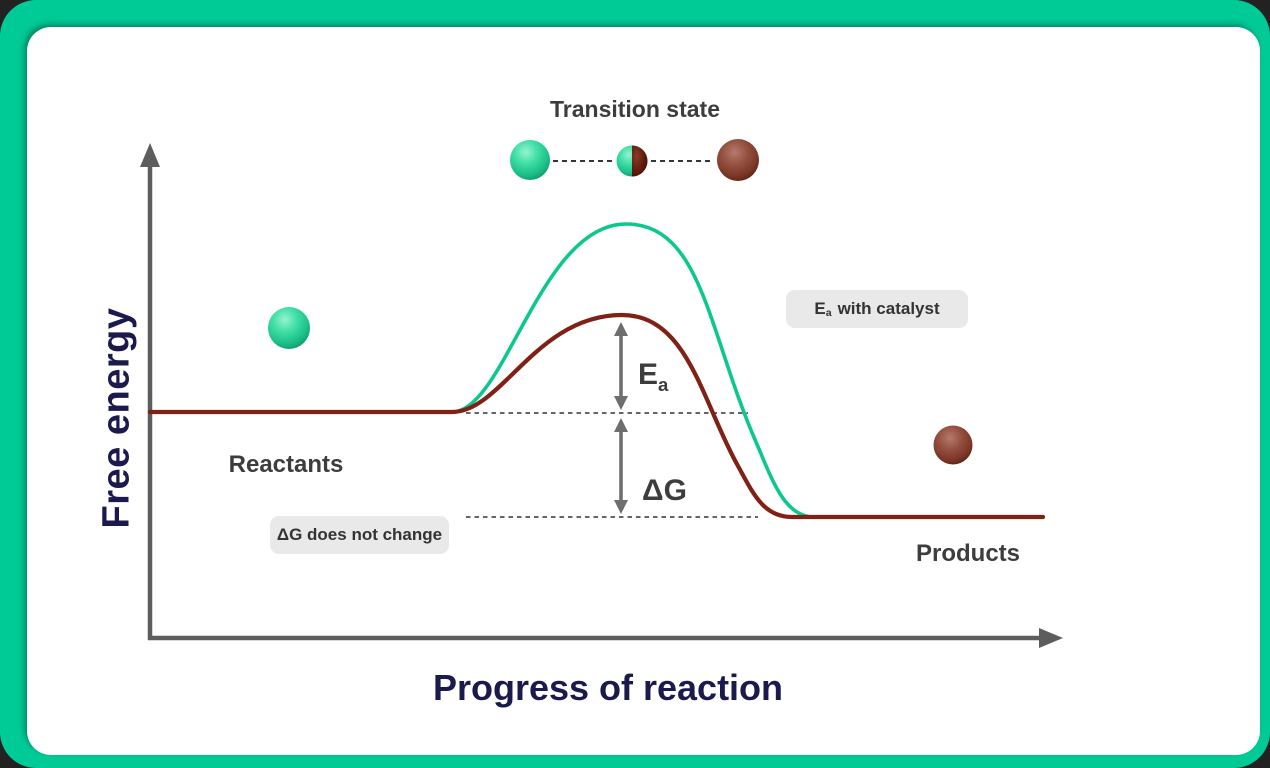  I want to click on reactants-label: Reactants, so click(286, 464).